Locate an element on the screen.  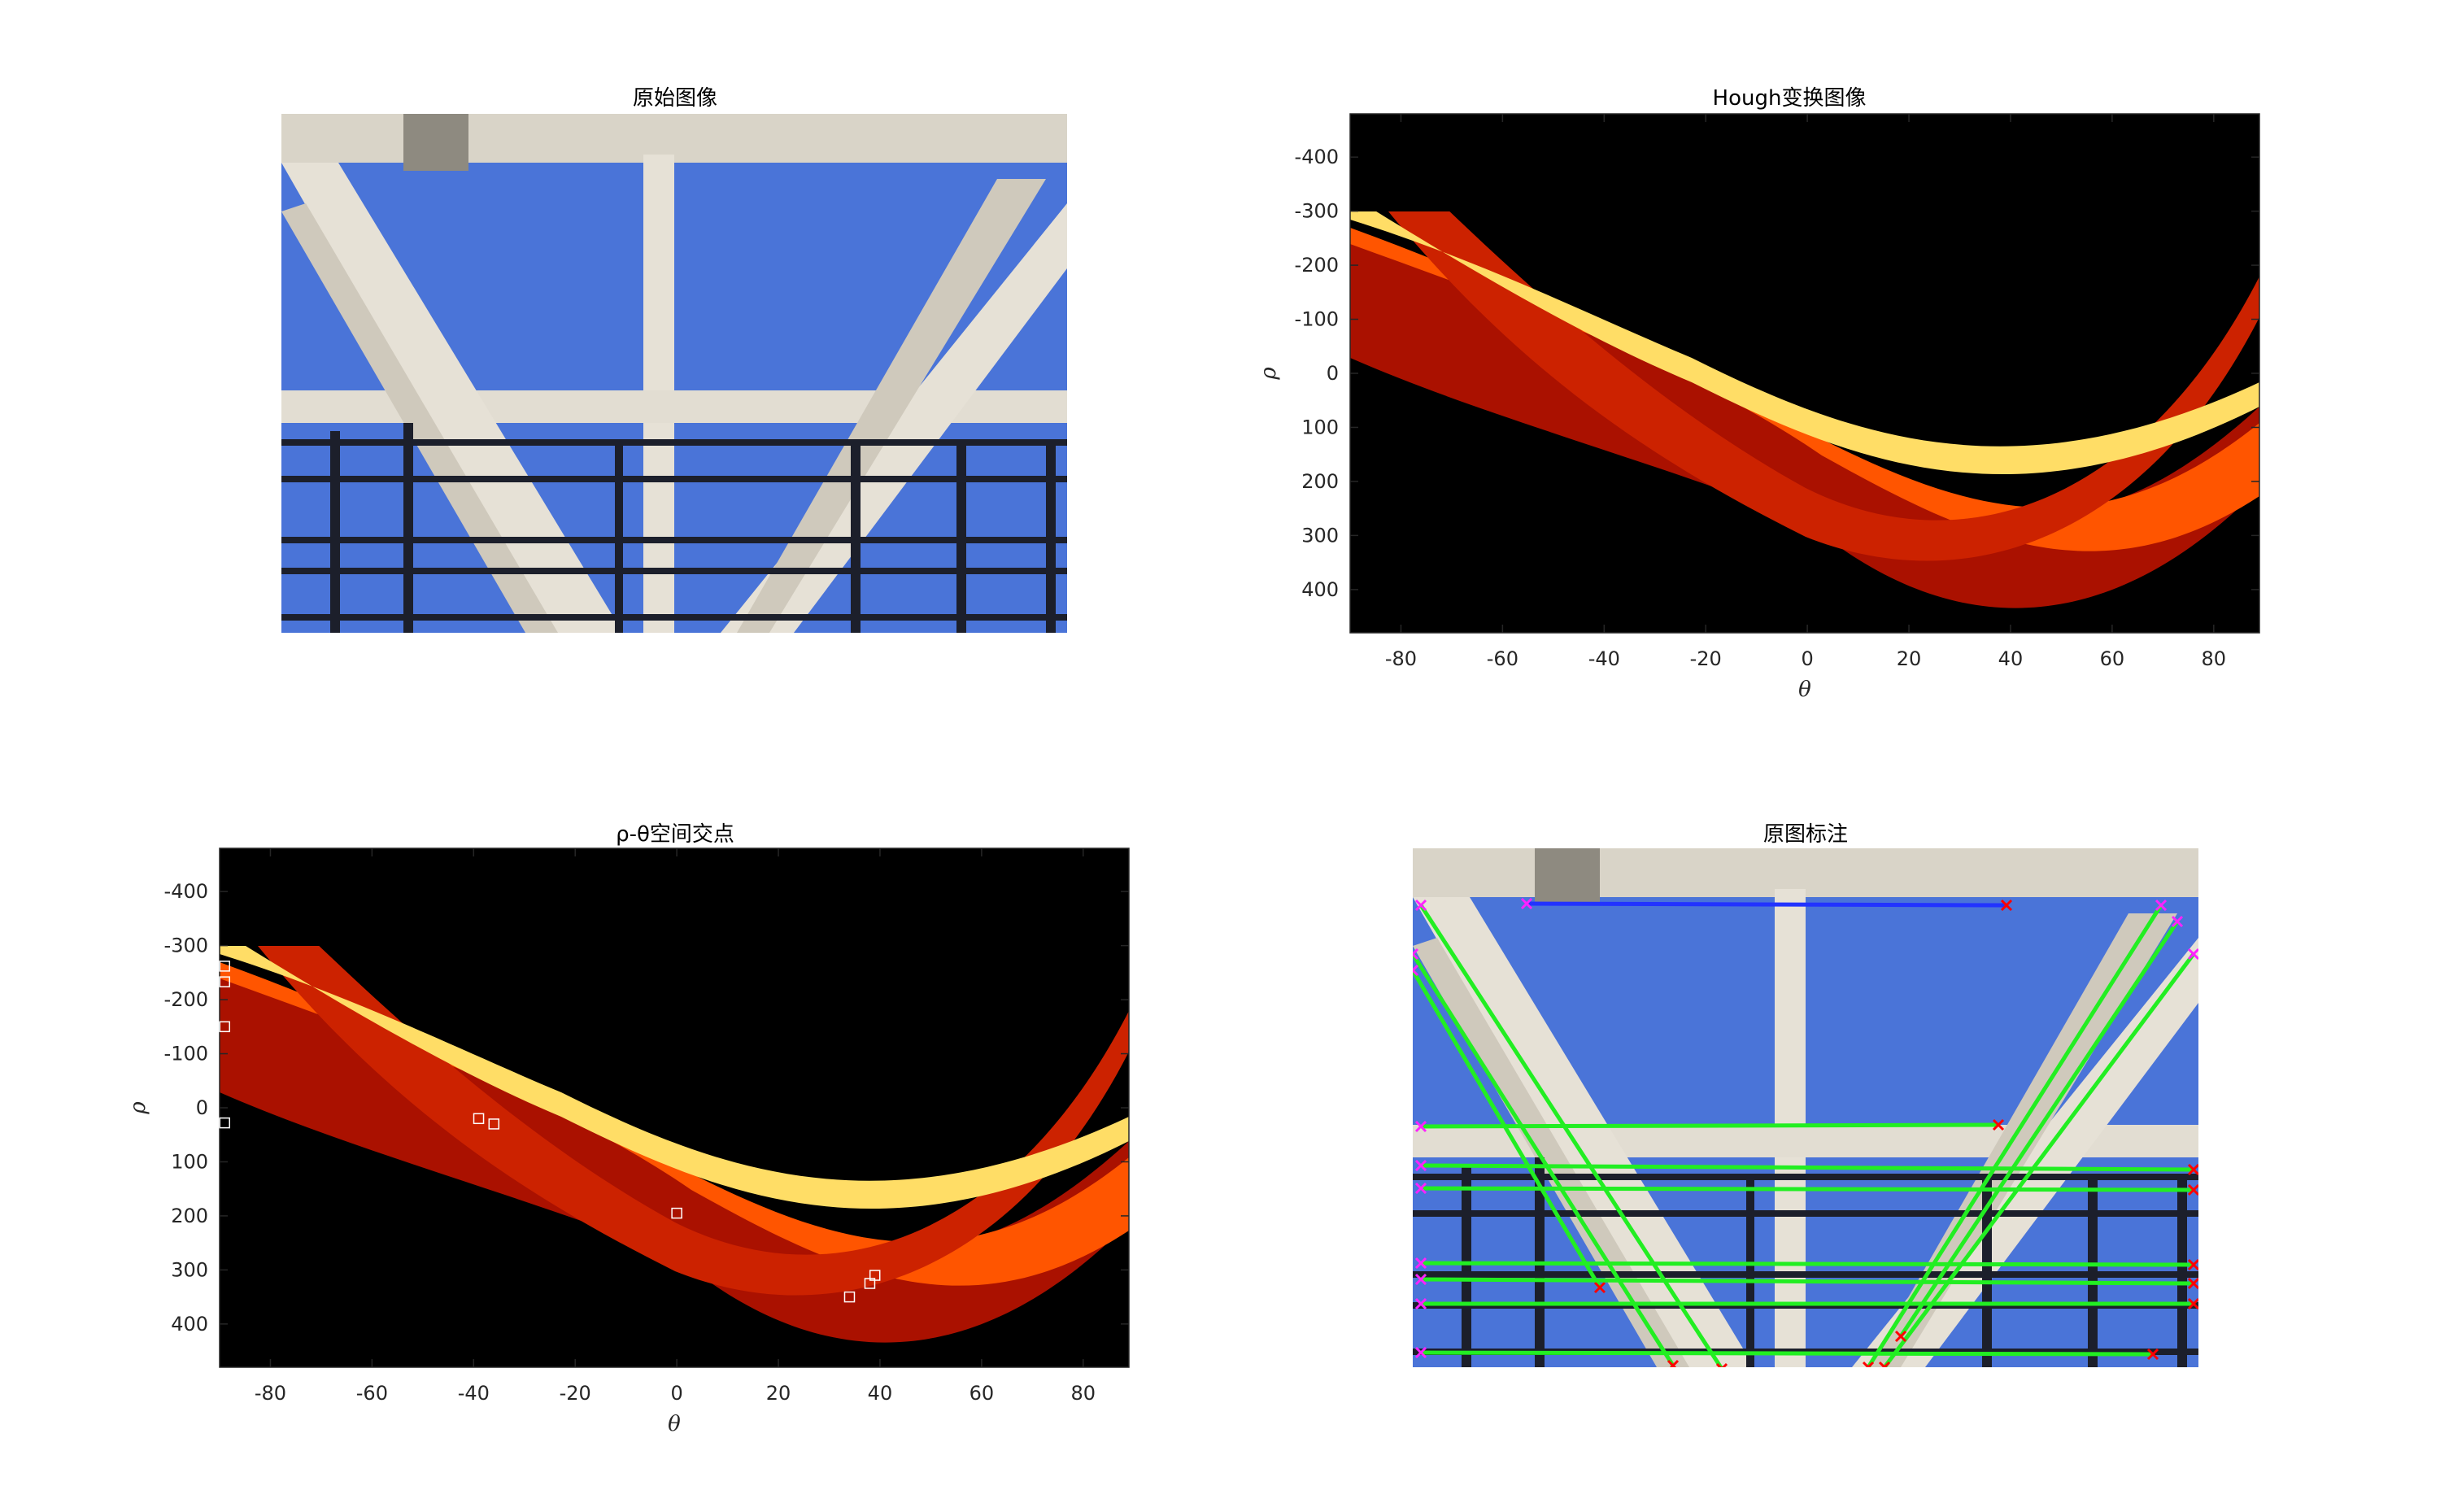
peaks-xtick-label: 20 is located at coordinates (778, 1393).